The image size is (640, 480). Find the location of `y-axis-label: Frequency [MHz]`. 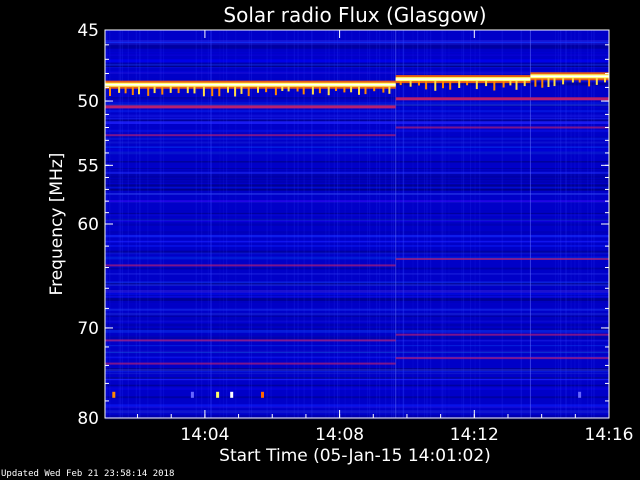

y-axis-label: Frequency [MHz] is located at coordinates (57, 224).